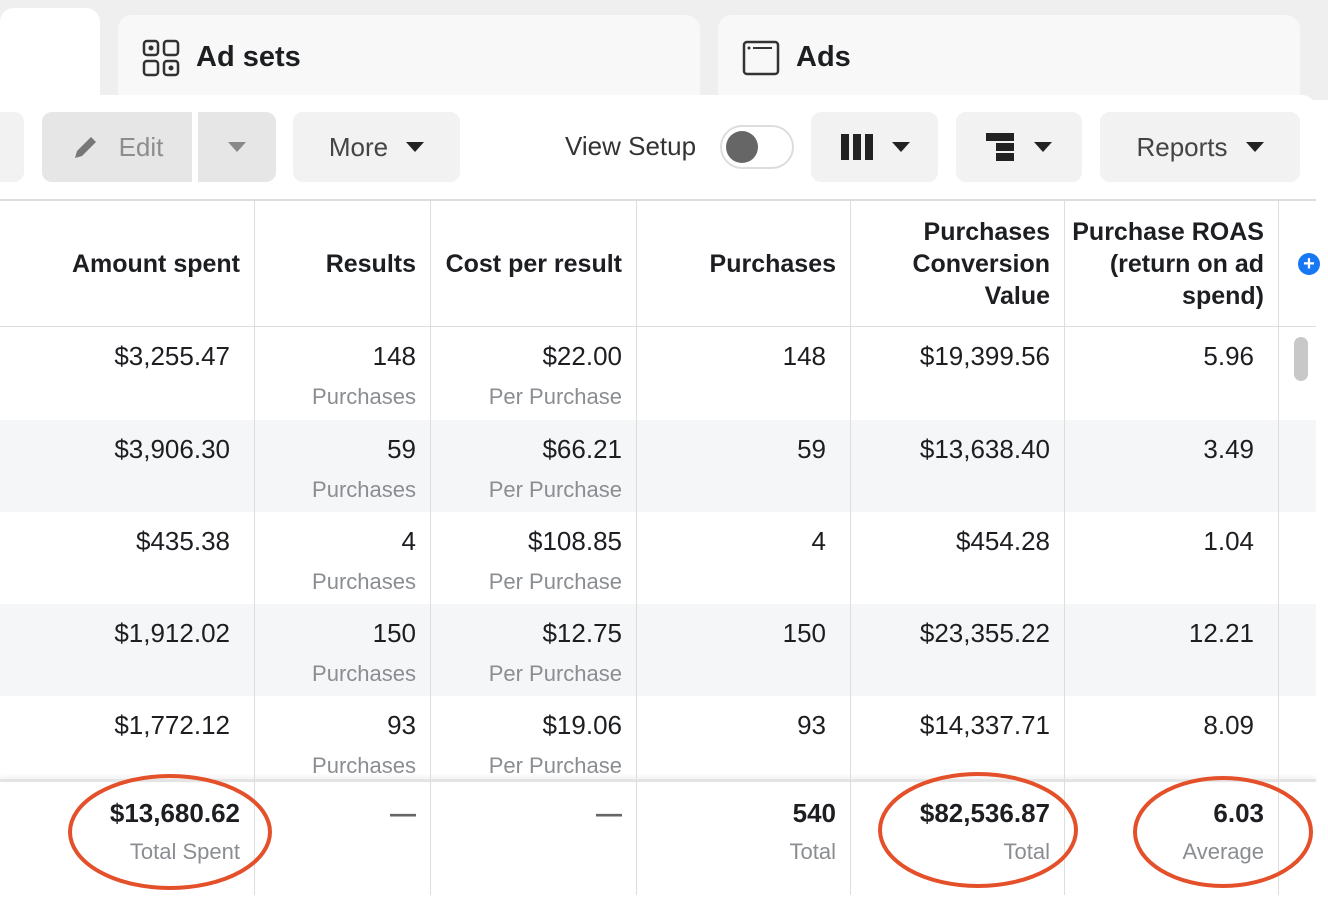 This screenshot has width=1328, height=920. I want to click on table-cell: 8.09, so click(1228, 725).